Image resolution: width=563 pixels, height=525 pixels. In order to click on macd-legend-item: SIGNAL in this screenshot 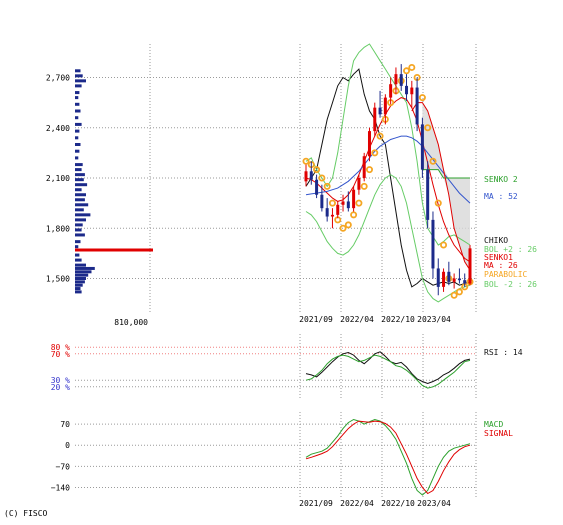, I will do `click(498, 433)`.